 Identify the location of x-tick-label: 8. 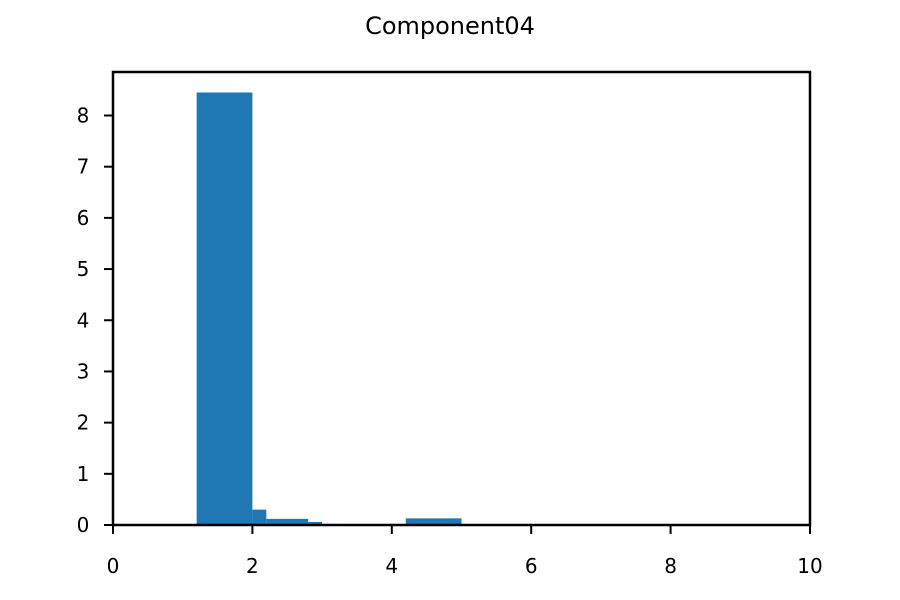
(670, 566).